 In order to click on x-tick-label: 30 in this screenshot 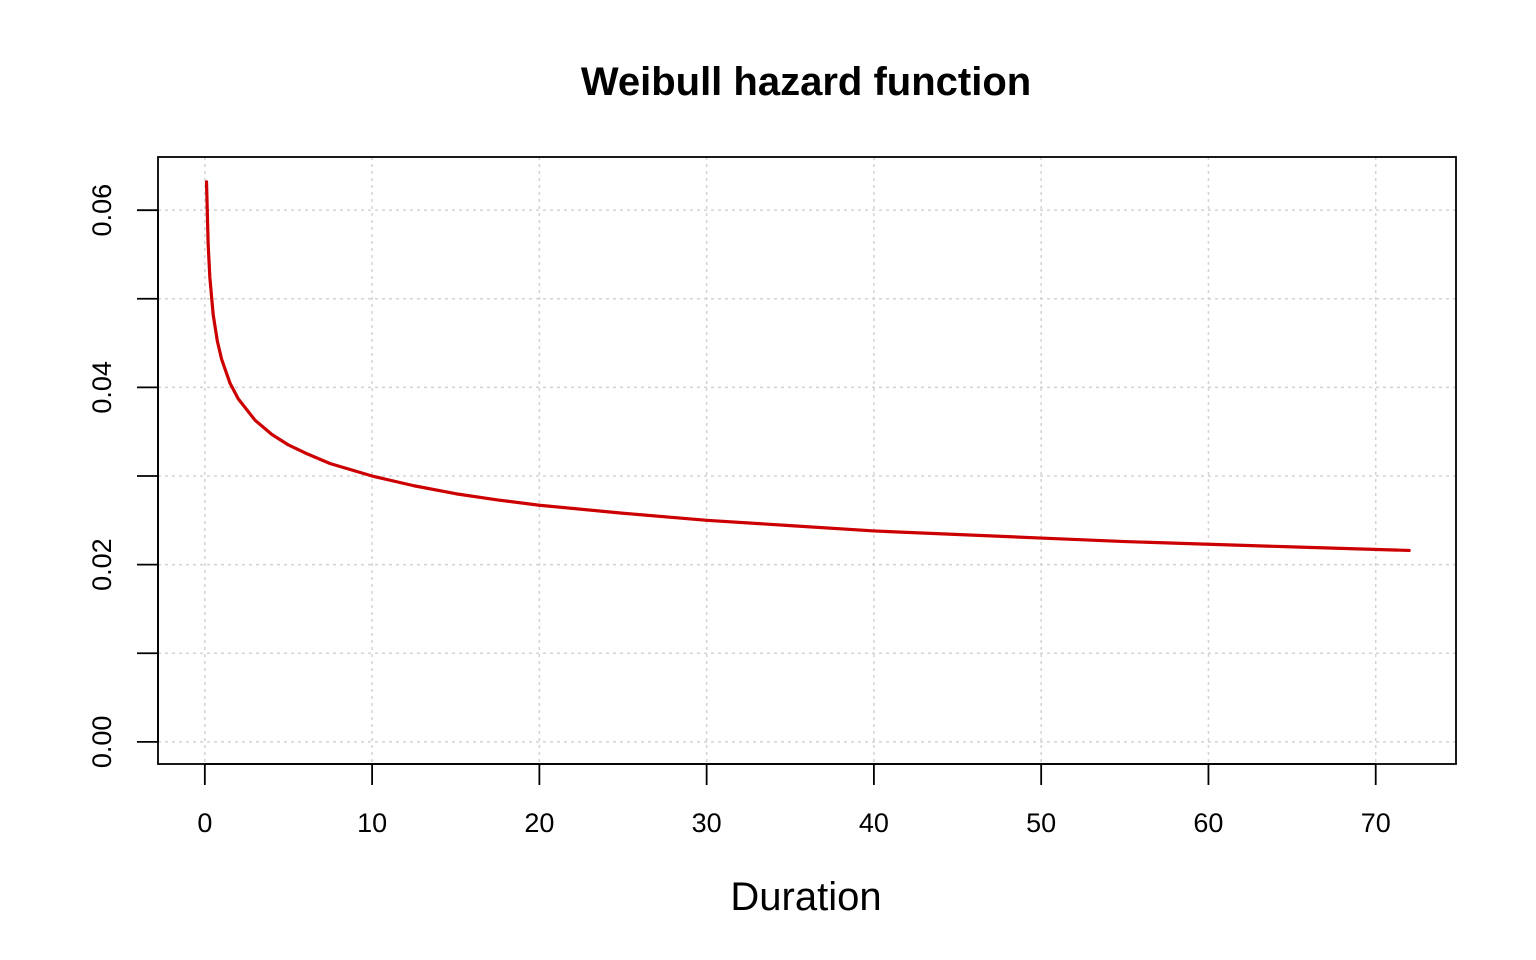, I will do `click(707, 823)`.